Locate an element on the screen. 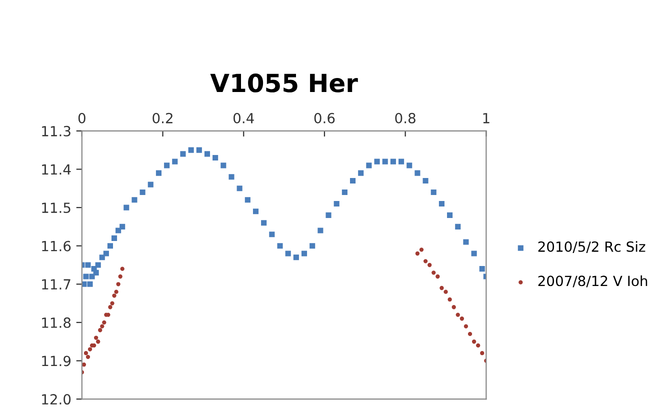 This screenshot has height=417, width=666. x-tick-label: 0 is located at coordinates (82, 118).